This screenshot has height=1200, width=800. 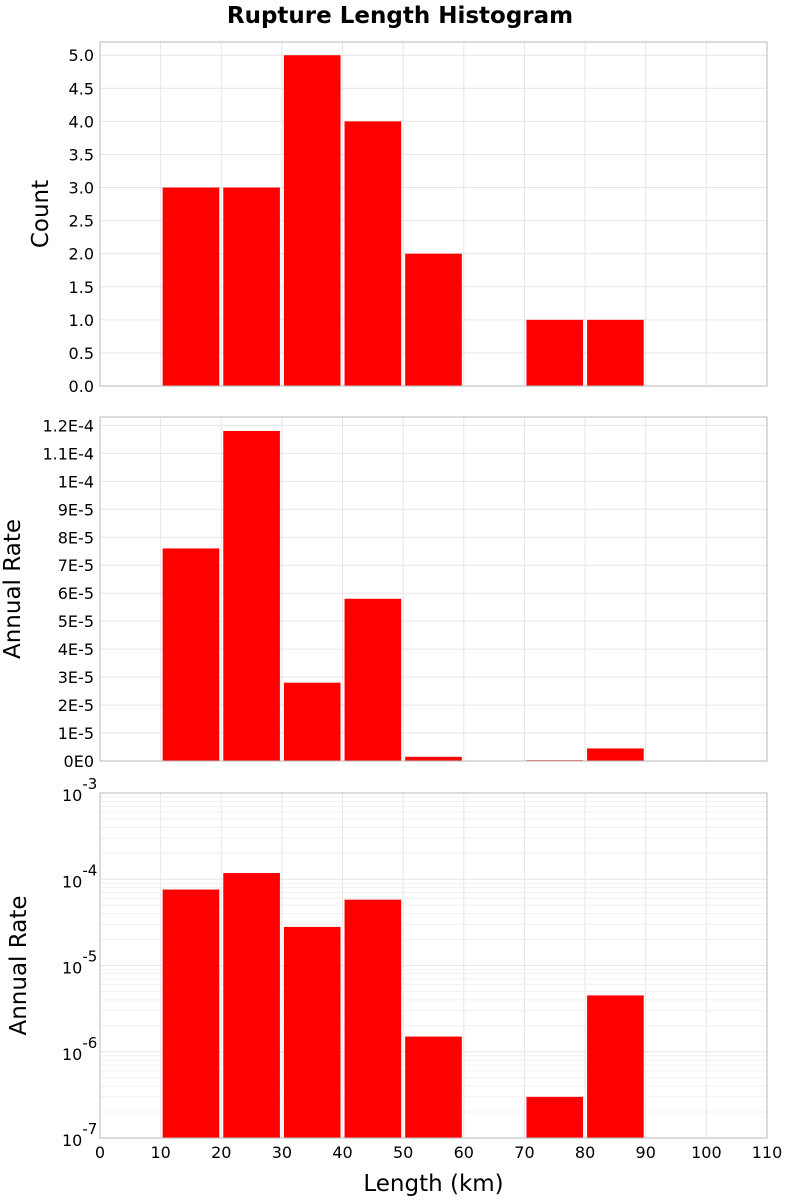 What do you see at coordinates (81, 121) in the screenshot?
I see `y-tick-label: 4.0` at bounding box center [81, 121].